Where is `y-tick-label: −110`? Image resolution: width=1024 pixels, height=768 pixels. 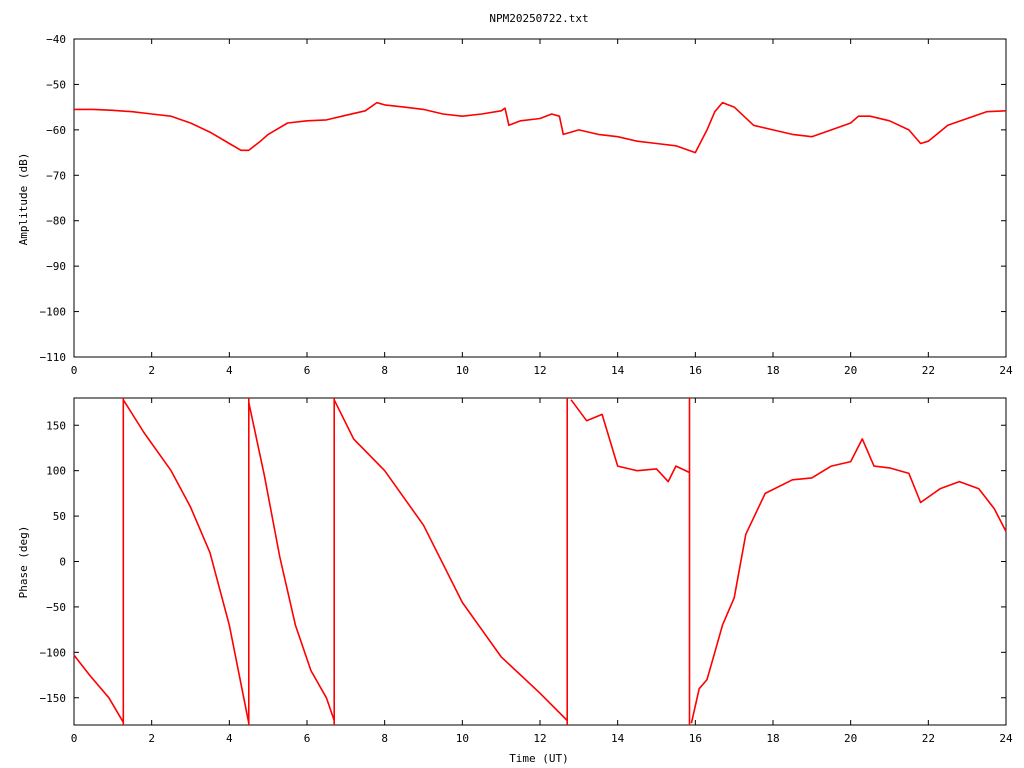 y-tick-label: −110 is located at coordinates (53, 357).